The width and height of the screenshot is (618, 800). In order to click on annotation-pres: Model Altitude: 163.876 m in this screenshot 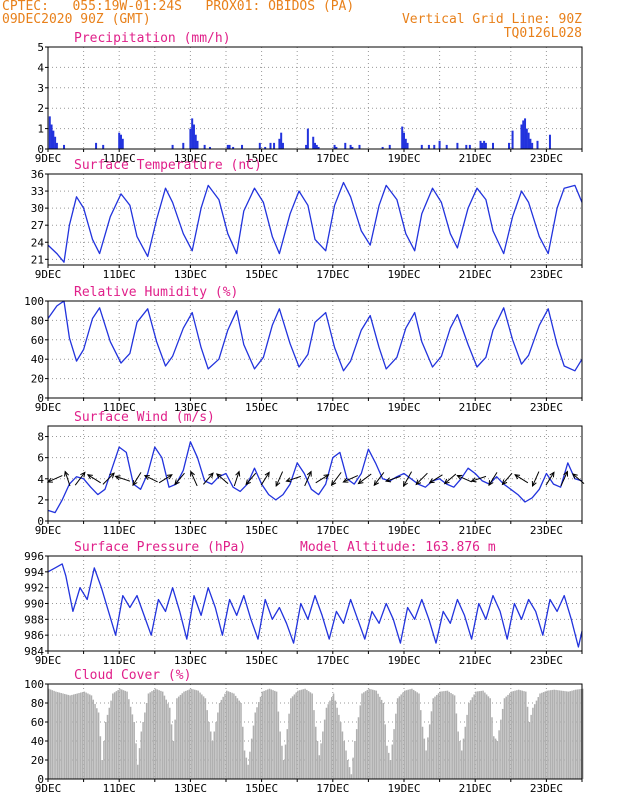, I will do `click(398, 547)`.